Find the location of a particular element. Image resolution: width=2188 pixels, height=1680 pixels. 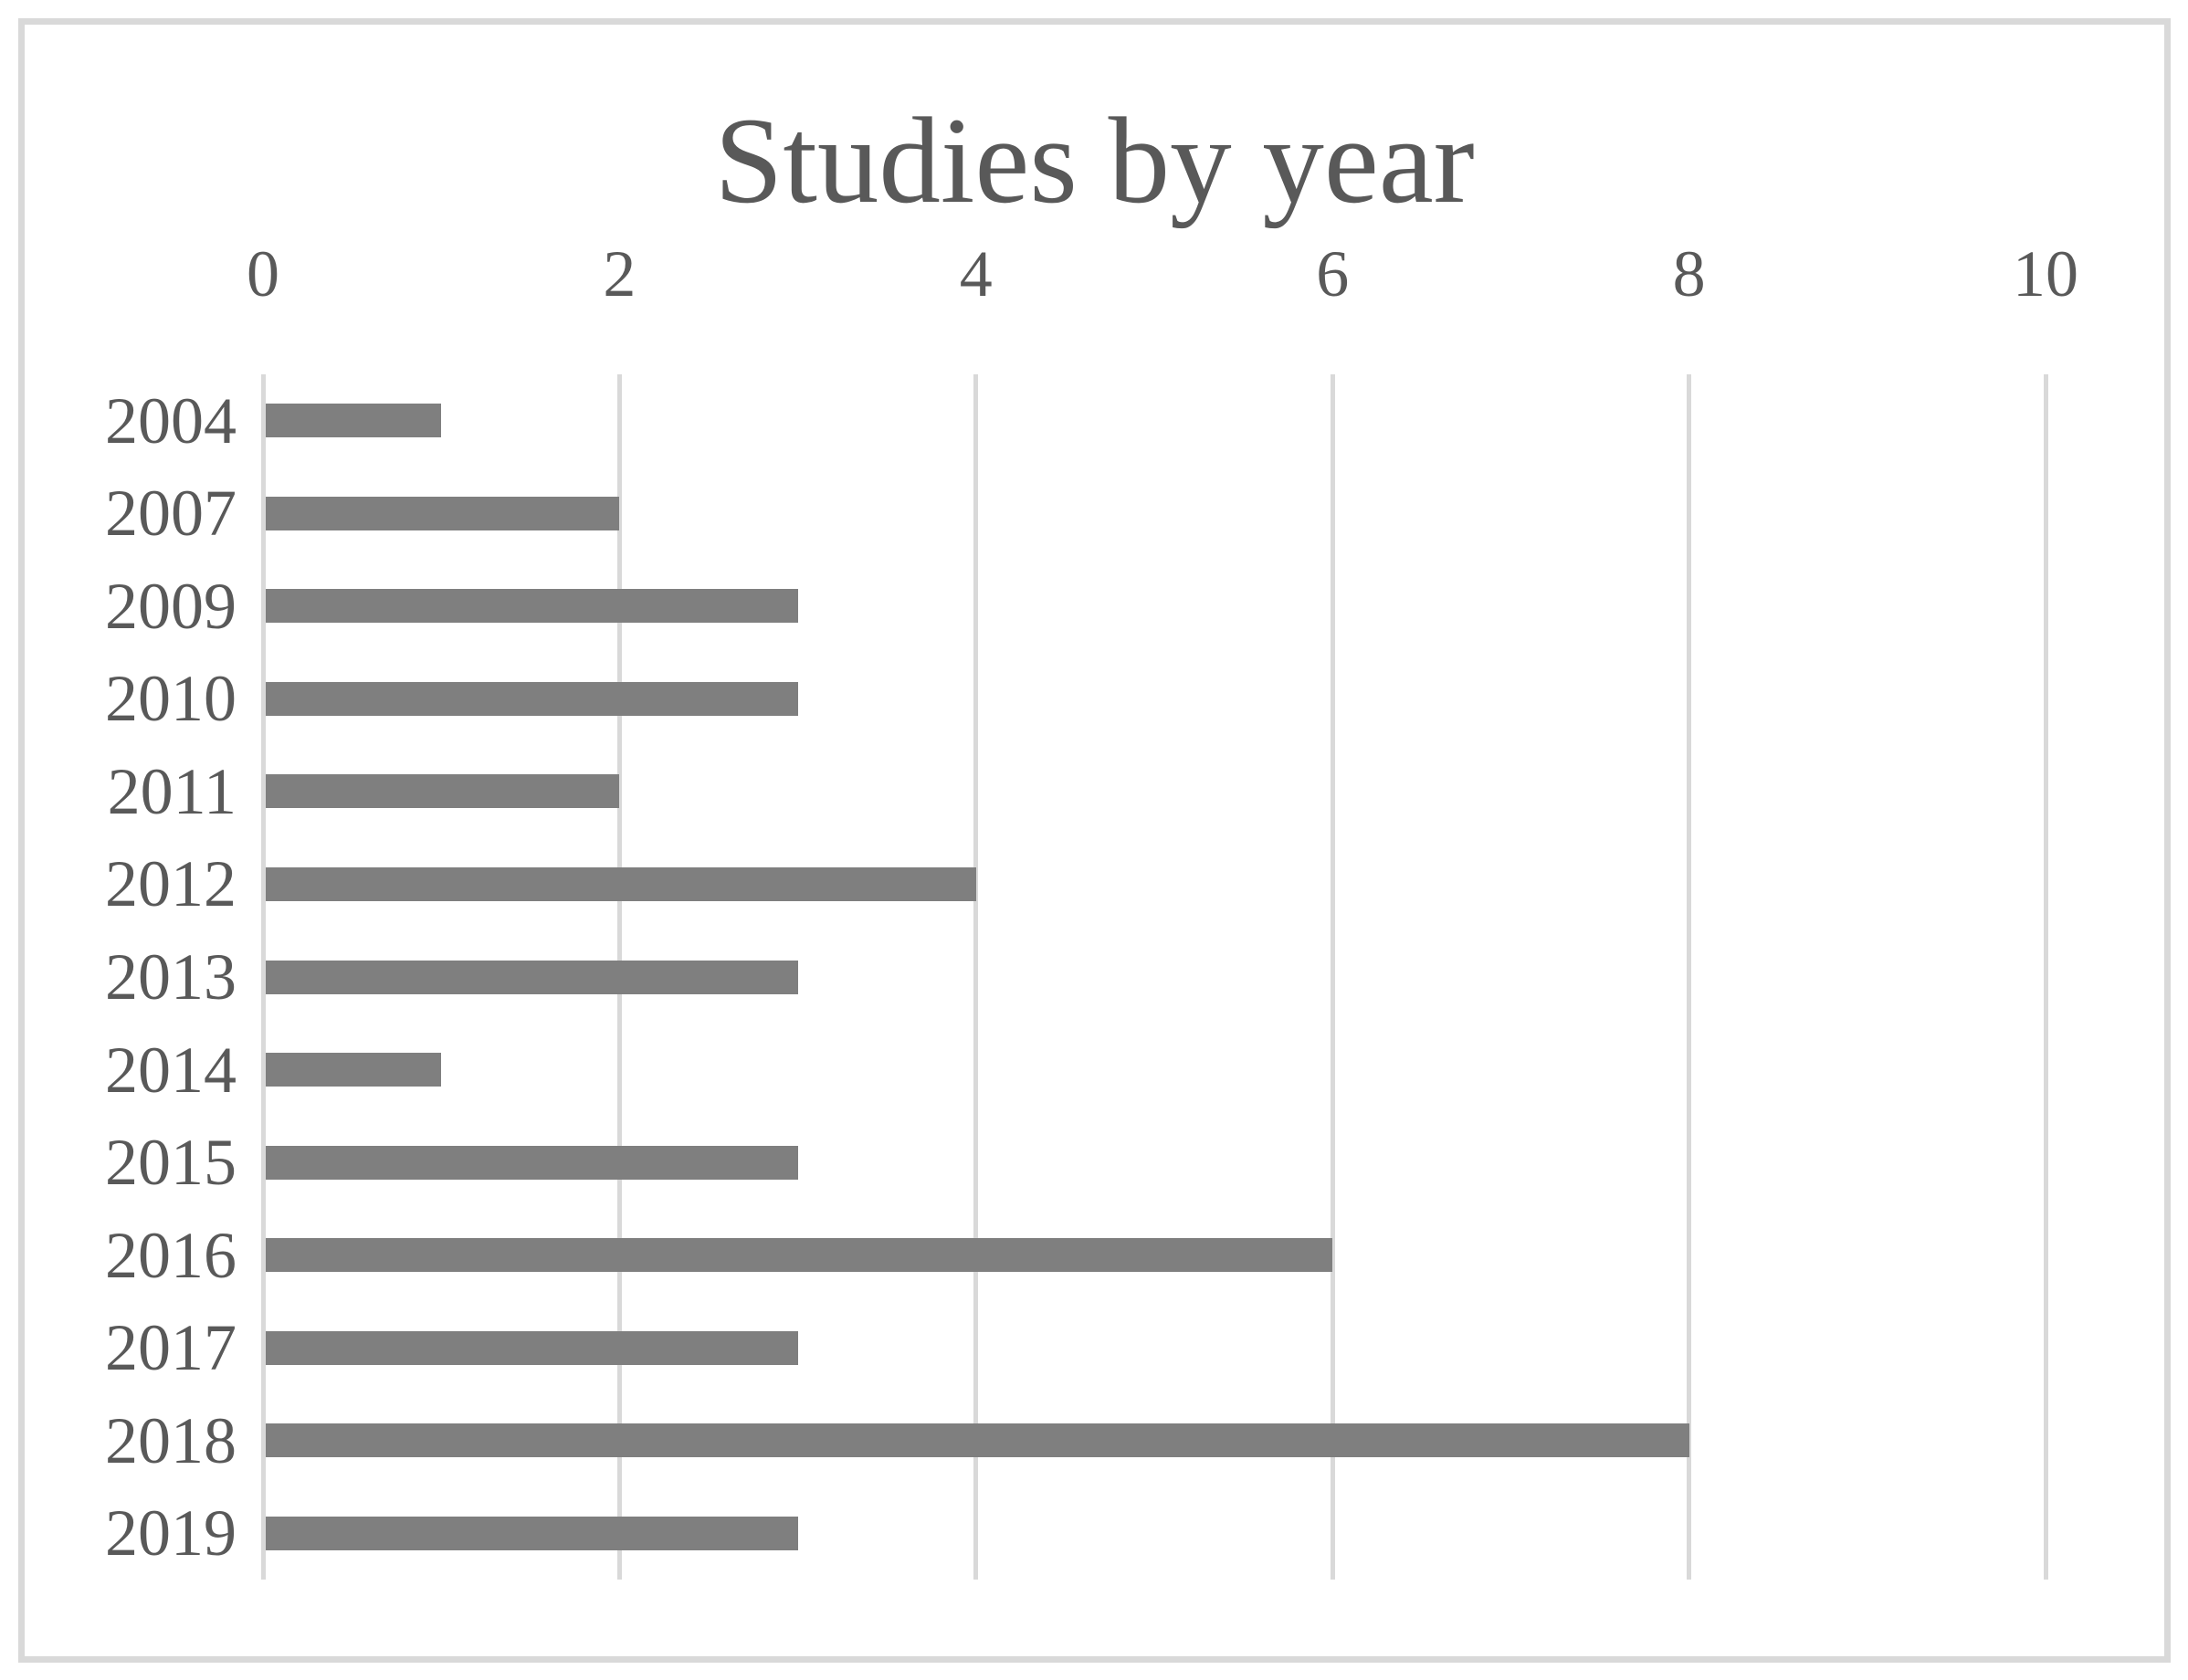

y-axis-label: 2014 is located at coordinates (171, 1070).